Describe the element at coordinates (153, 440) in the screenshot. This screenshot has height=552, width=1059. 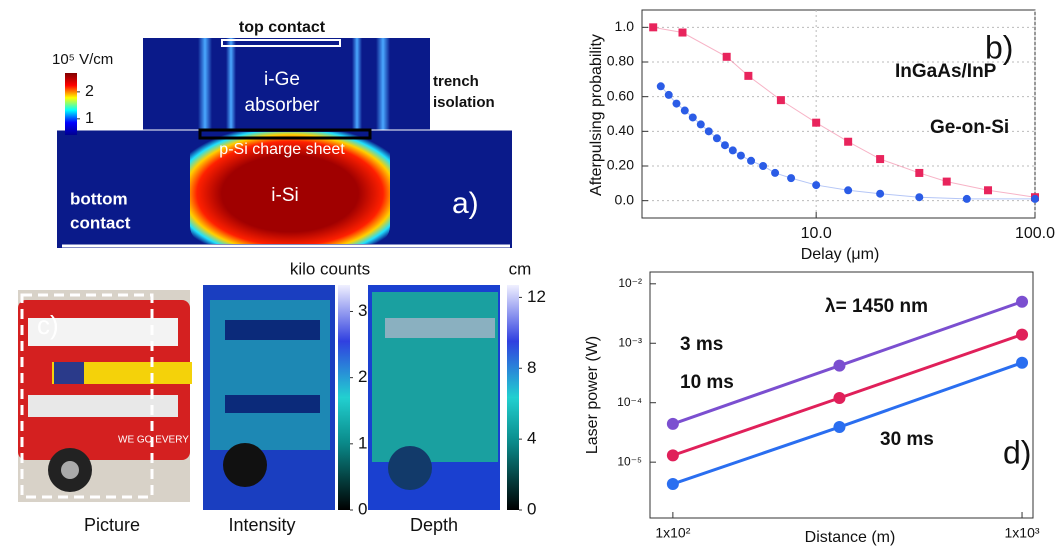
I see `bus-text: WE GO EVERY` at that location.